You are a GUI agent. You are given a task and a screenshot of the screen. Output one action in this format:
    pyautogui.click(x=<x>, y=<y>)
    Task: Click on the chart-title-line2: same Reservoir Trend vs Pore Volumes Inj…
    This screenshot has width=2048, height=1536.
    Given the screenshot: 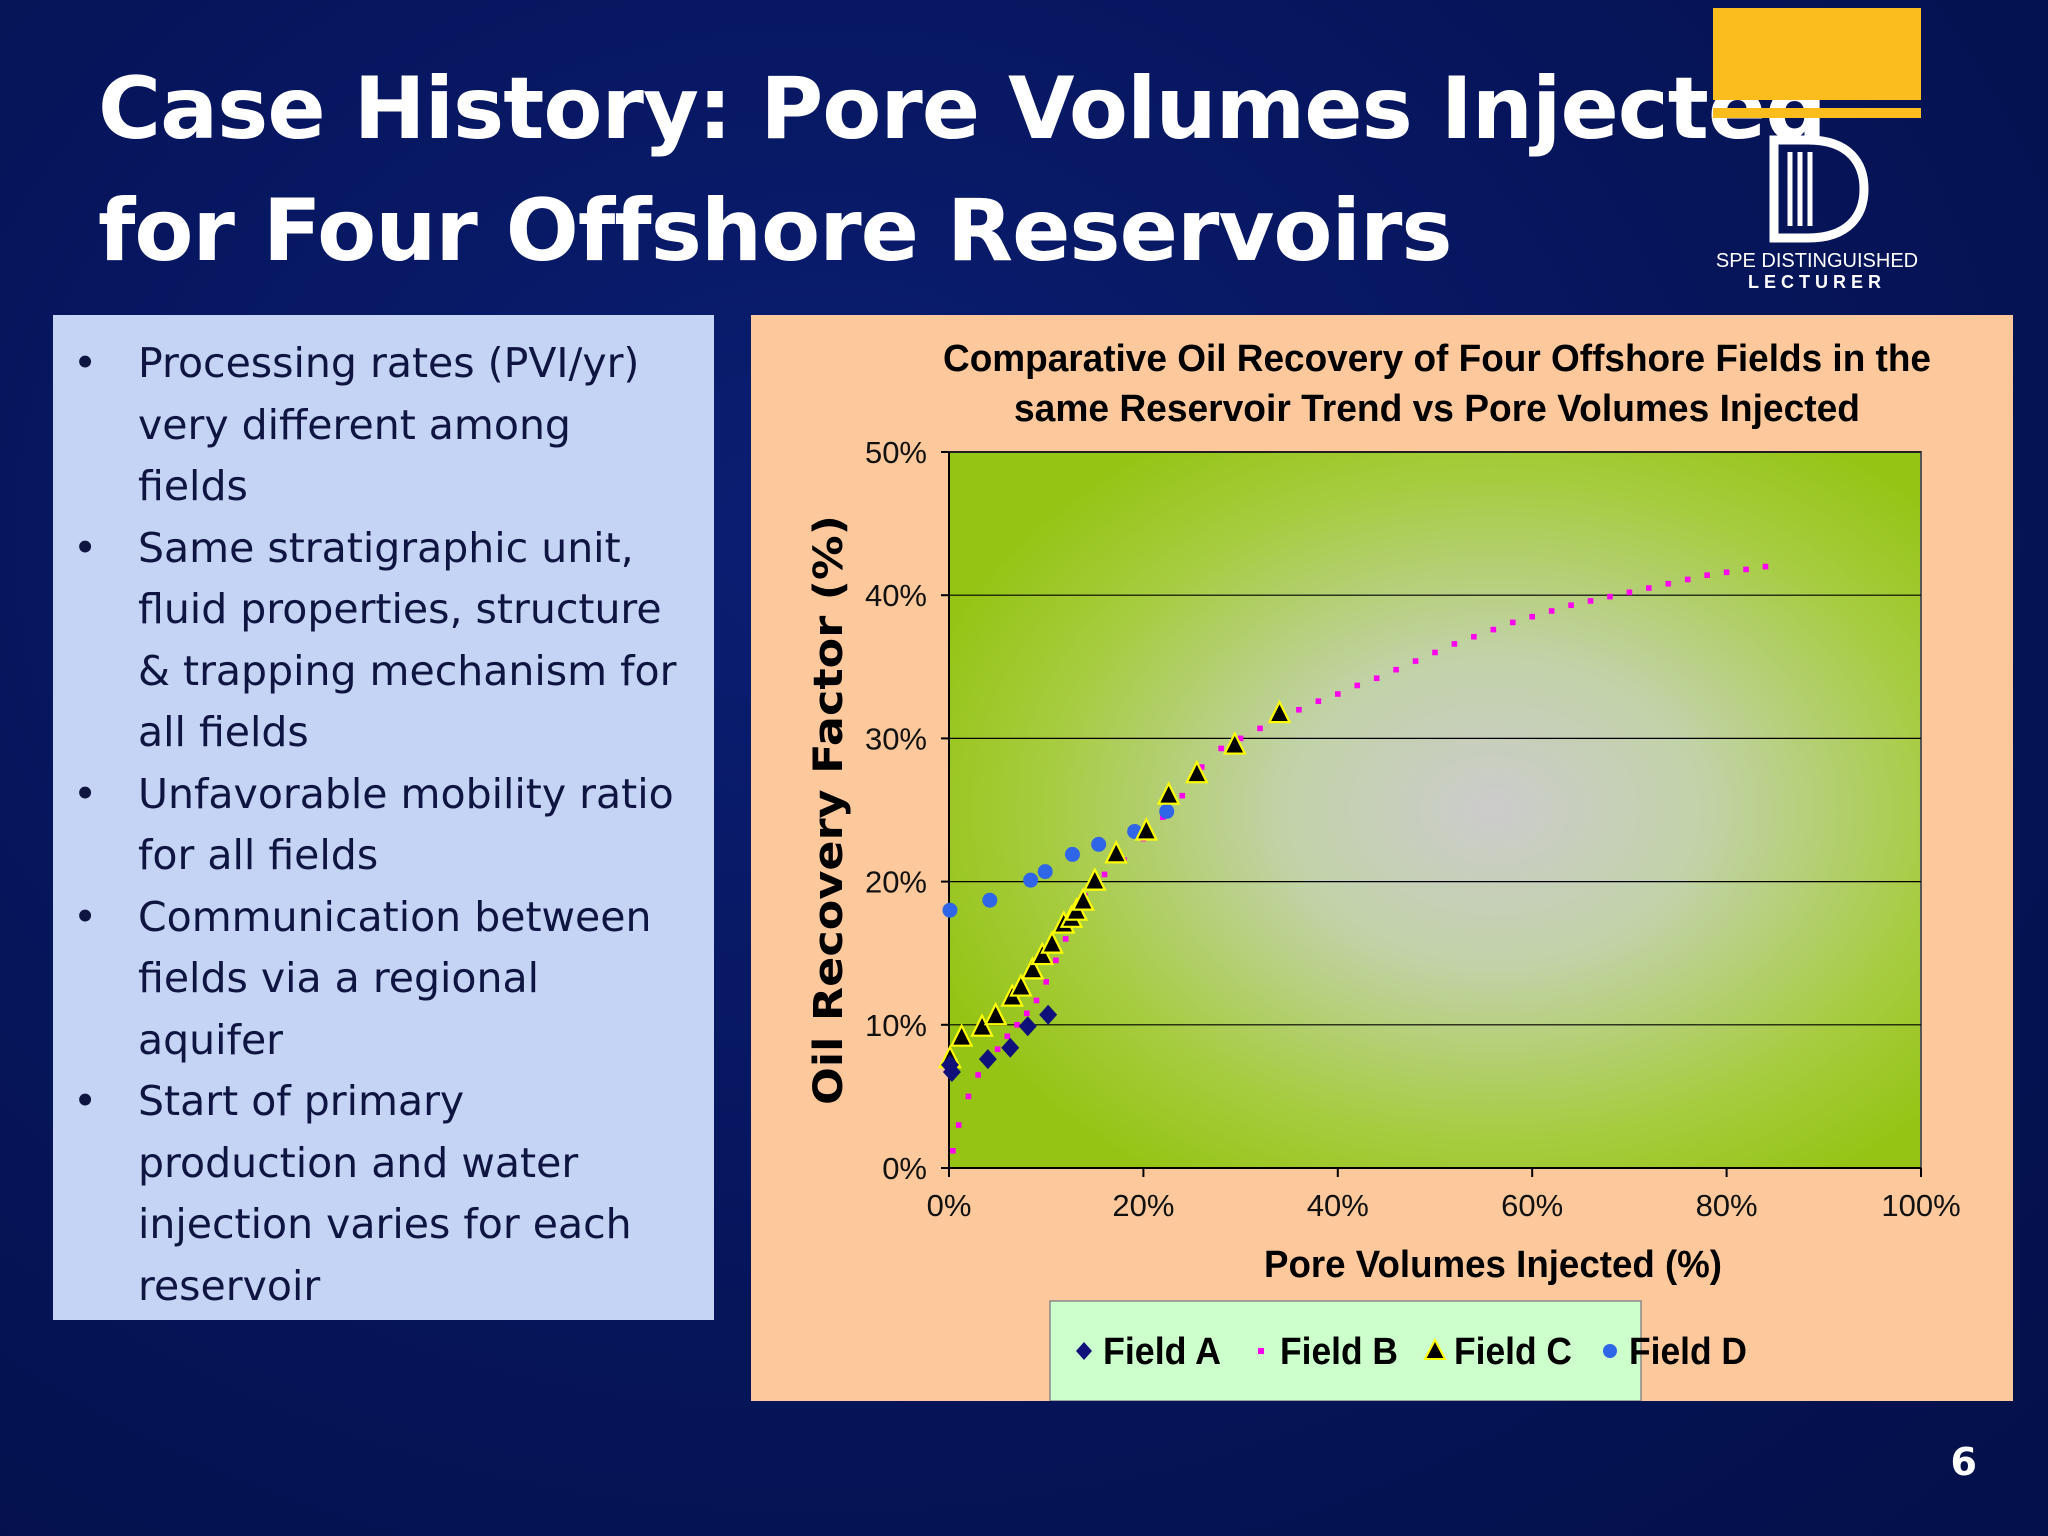 What is the action you would take?
    pyautogui.click(x=1437, y=409)
    